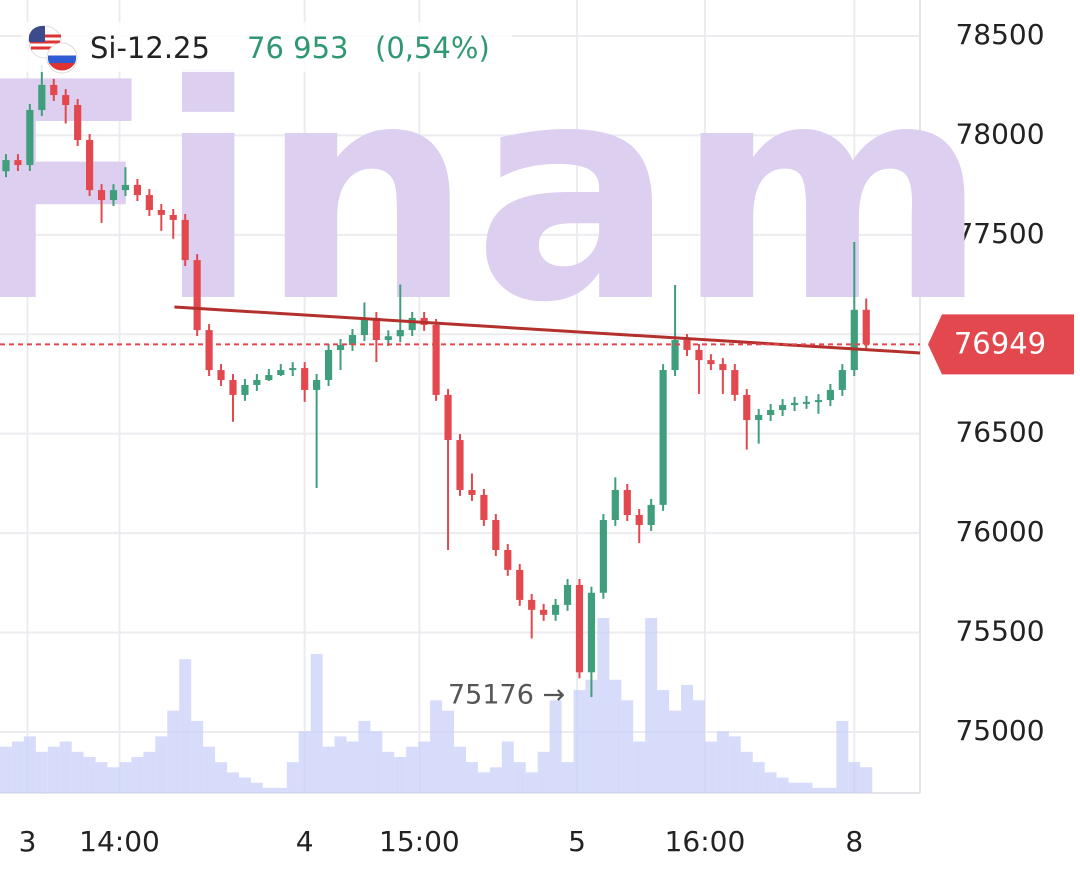 The width and height of the screenshot is (1080, 882). Describe the element at coordinates (999, 34) in the screenshot. I see `y-tick-label: 78500` at that location.